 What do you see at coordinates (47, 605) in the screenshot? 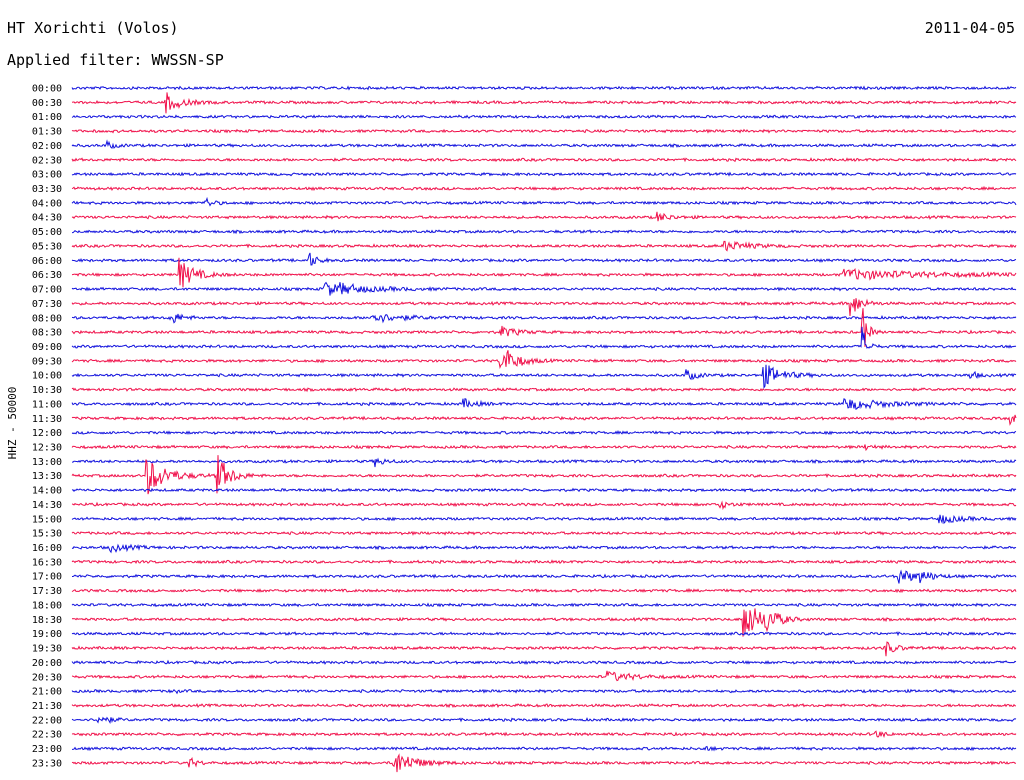
I see `row-label: 18:00` at bounding box center [47, 605].